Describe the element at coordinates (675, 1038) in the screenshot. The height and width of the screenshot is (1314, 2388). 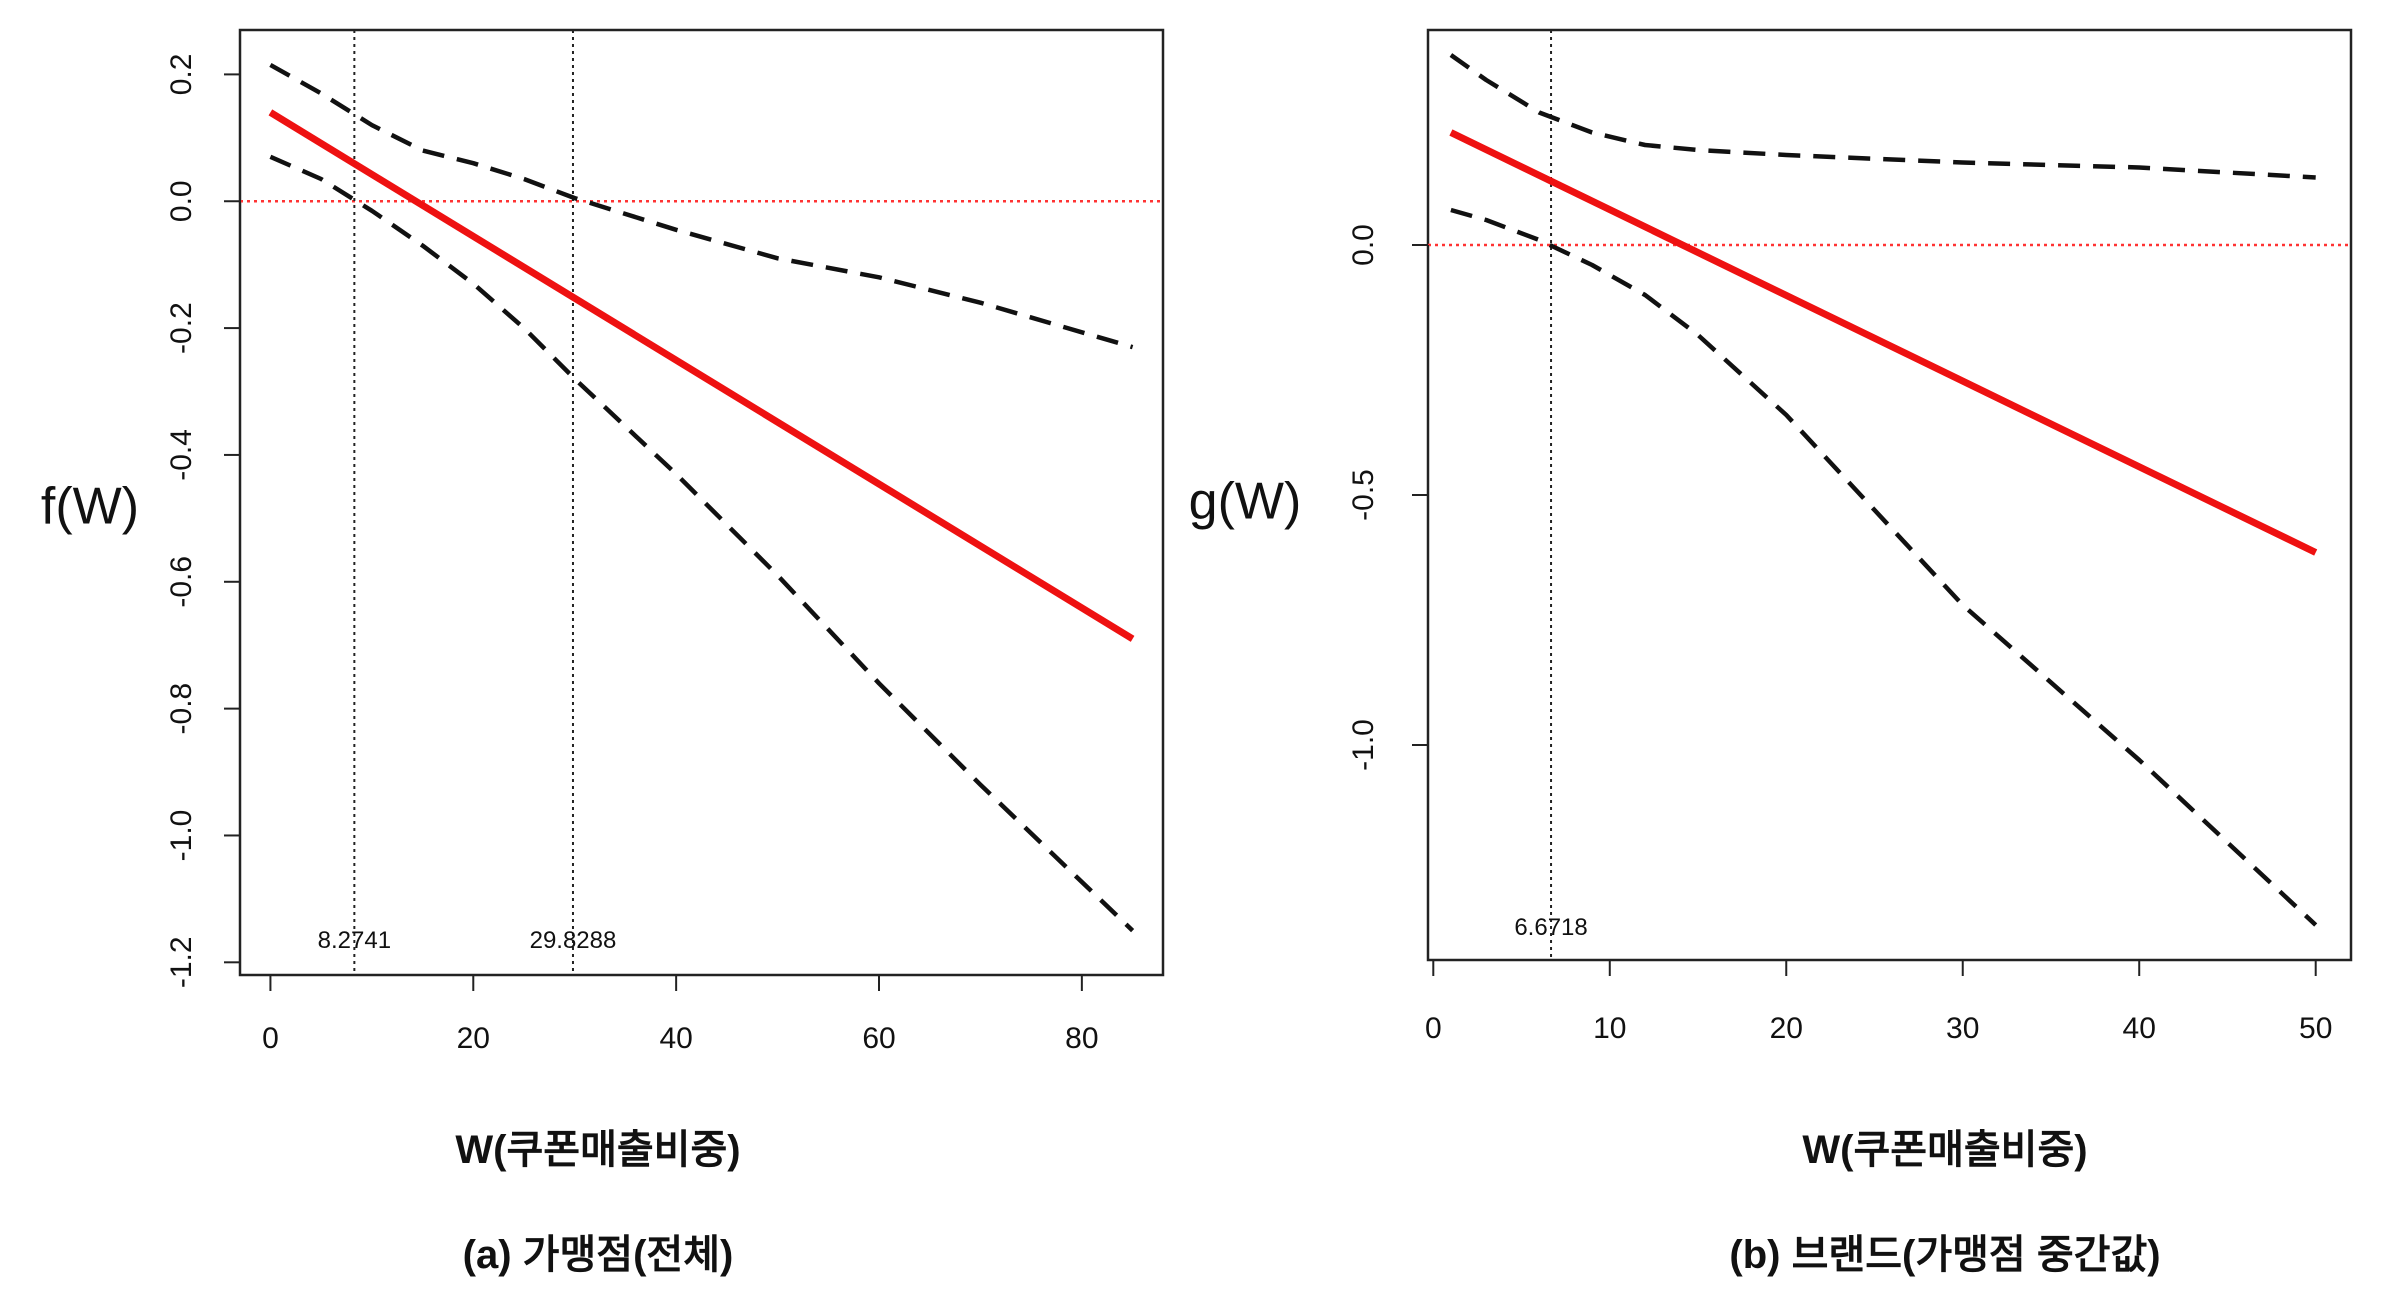
I see `panel-a-x-tick-label: 40` at that location.